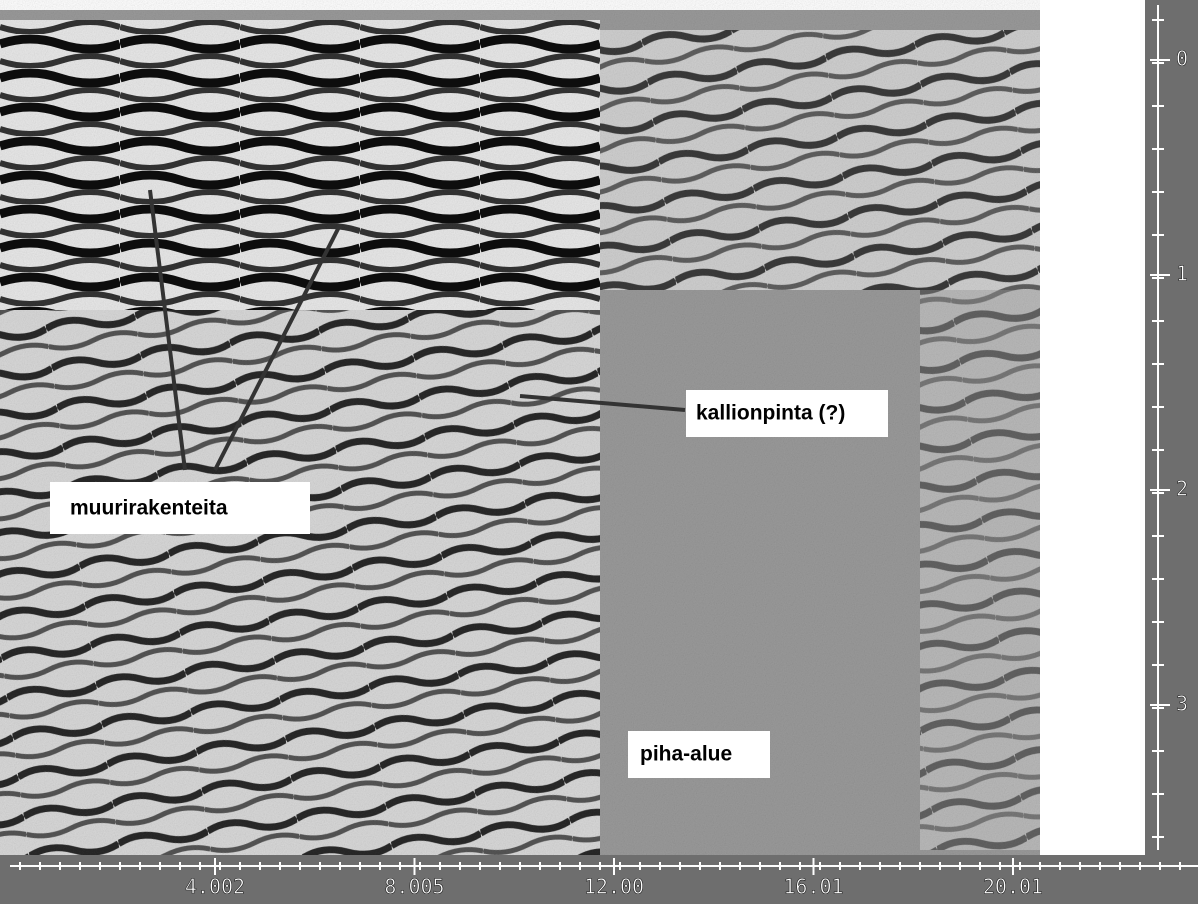  Describe the element at coordinates (414, 887) in the screenshot. I see `x-tick-label: 8.005` at that location.